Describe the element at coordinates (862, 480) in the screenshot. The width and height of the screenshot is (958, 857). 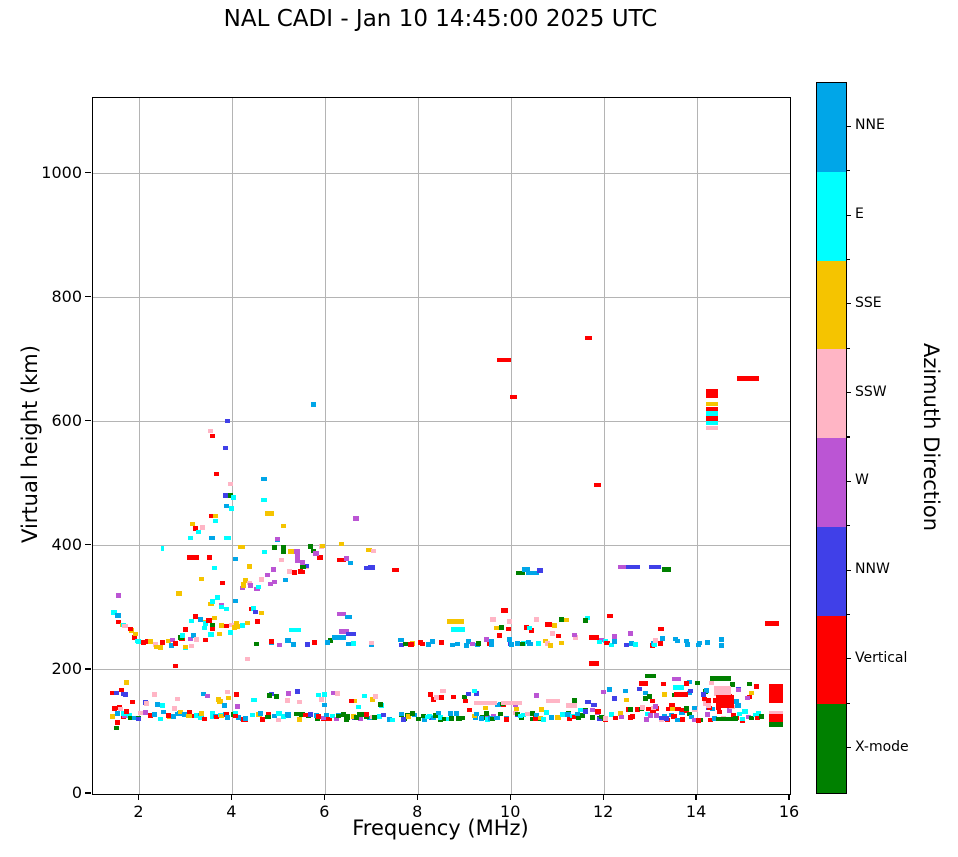
I see `colorbar-tick-label: W` at that location.